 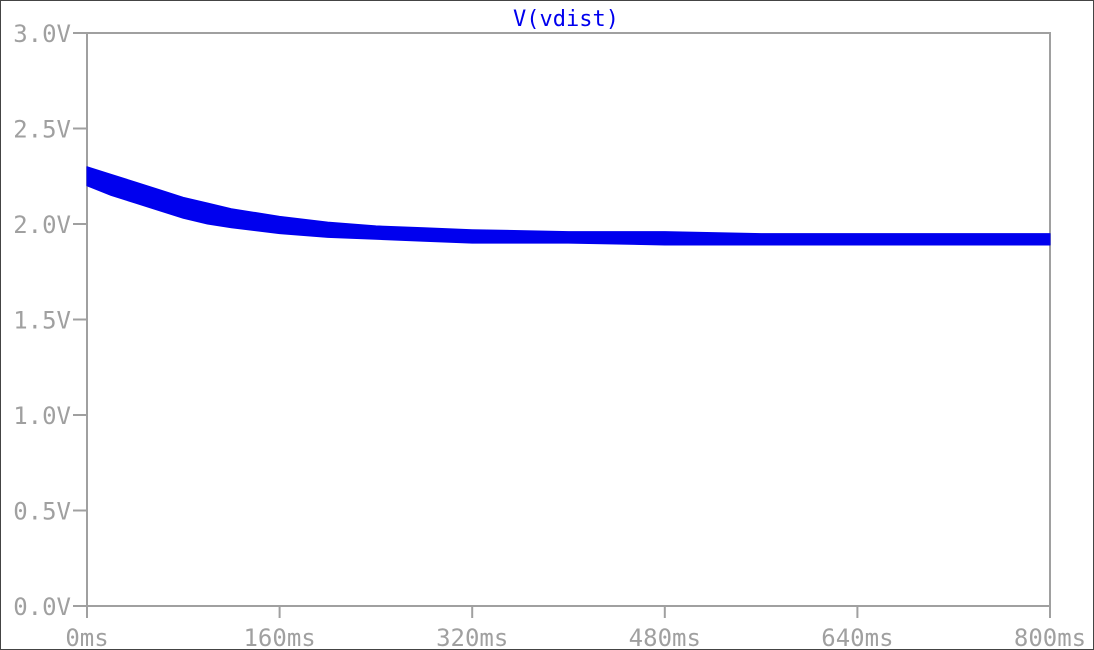 I want to click on x-tick-label: 0ms, so click(x=86, y=637).